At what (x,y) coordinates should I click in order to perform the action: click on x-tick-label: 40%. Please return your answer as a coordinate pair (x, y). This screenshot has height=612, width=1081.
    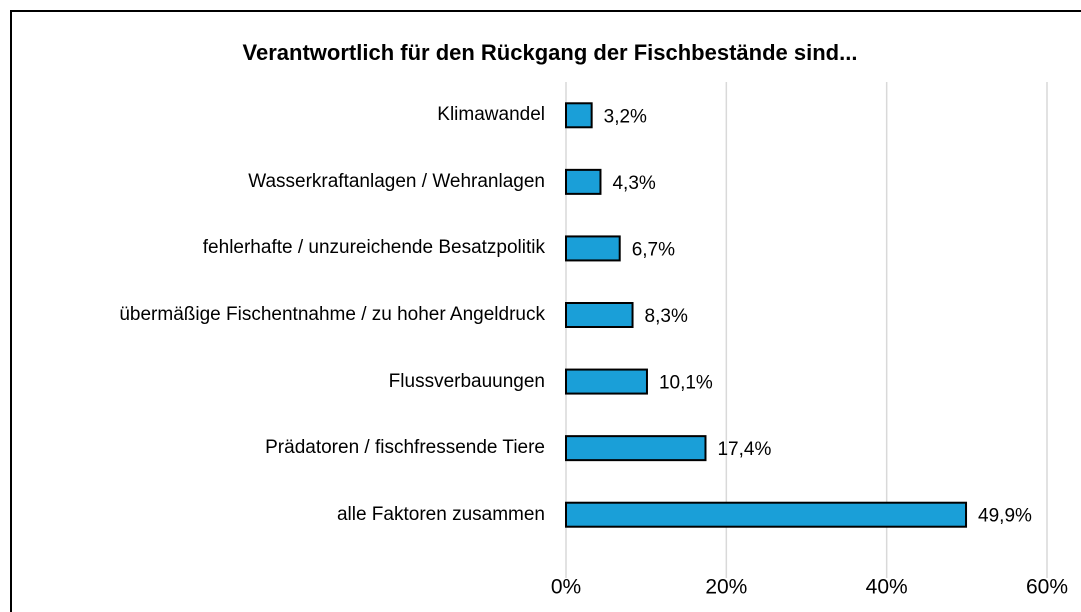
    Looking at the image, I should click on (887, 587).